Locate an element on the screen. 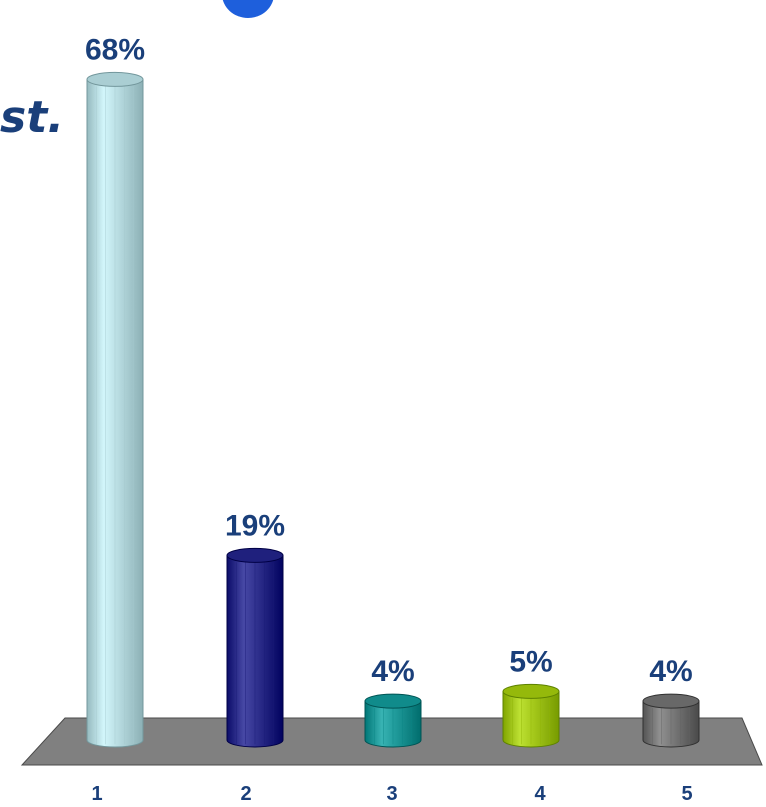  value-label-2: 19% is located at coordinates (255, 525).